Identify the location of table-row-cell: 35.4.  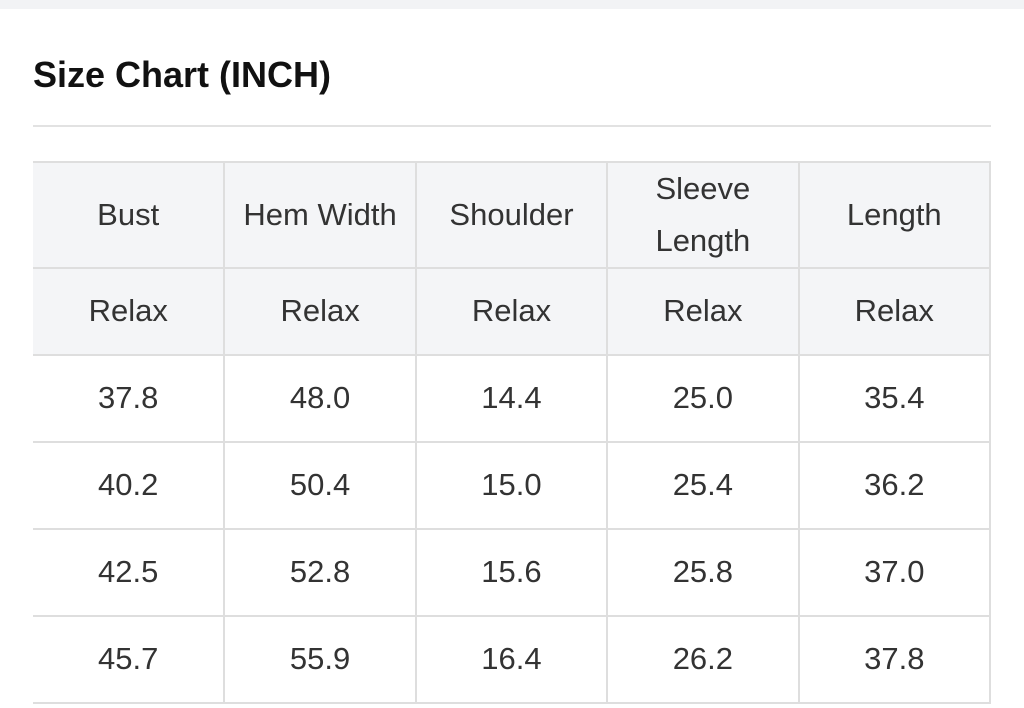
(894, 398).